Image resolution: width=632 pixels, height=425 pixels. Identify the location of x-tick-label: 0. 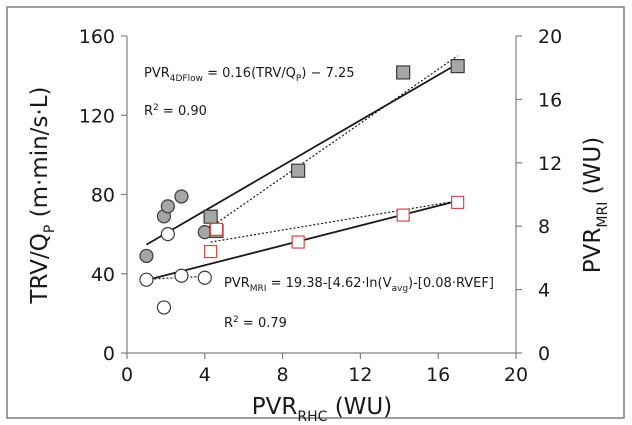
(127, 375).